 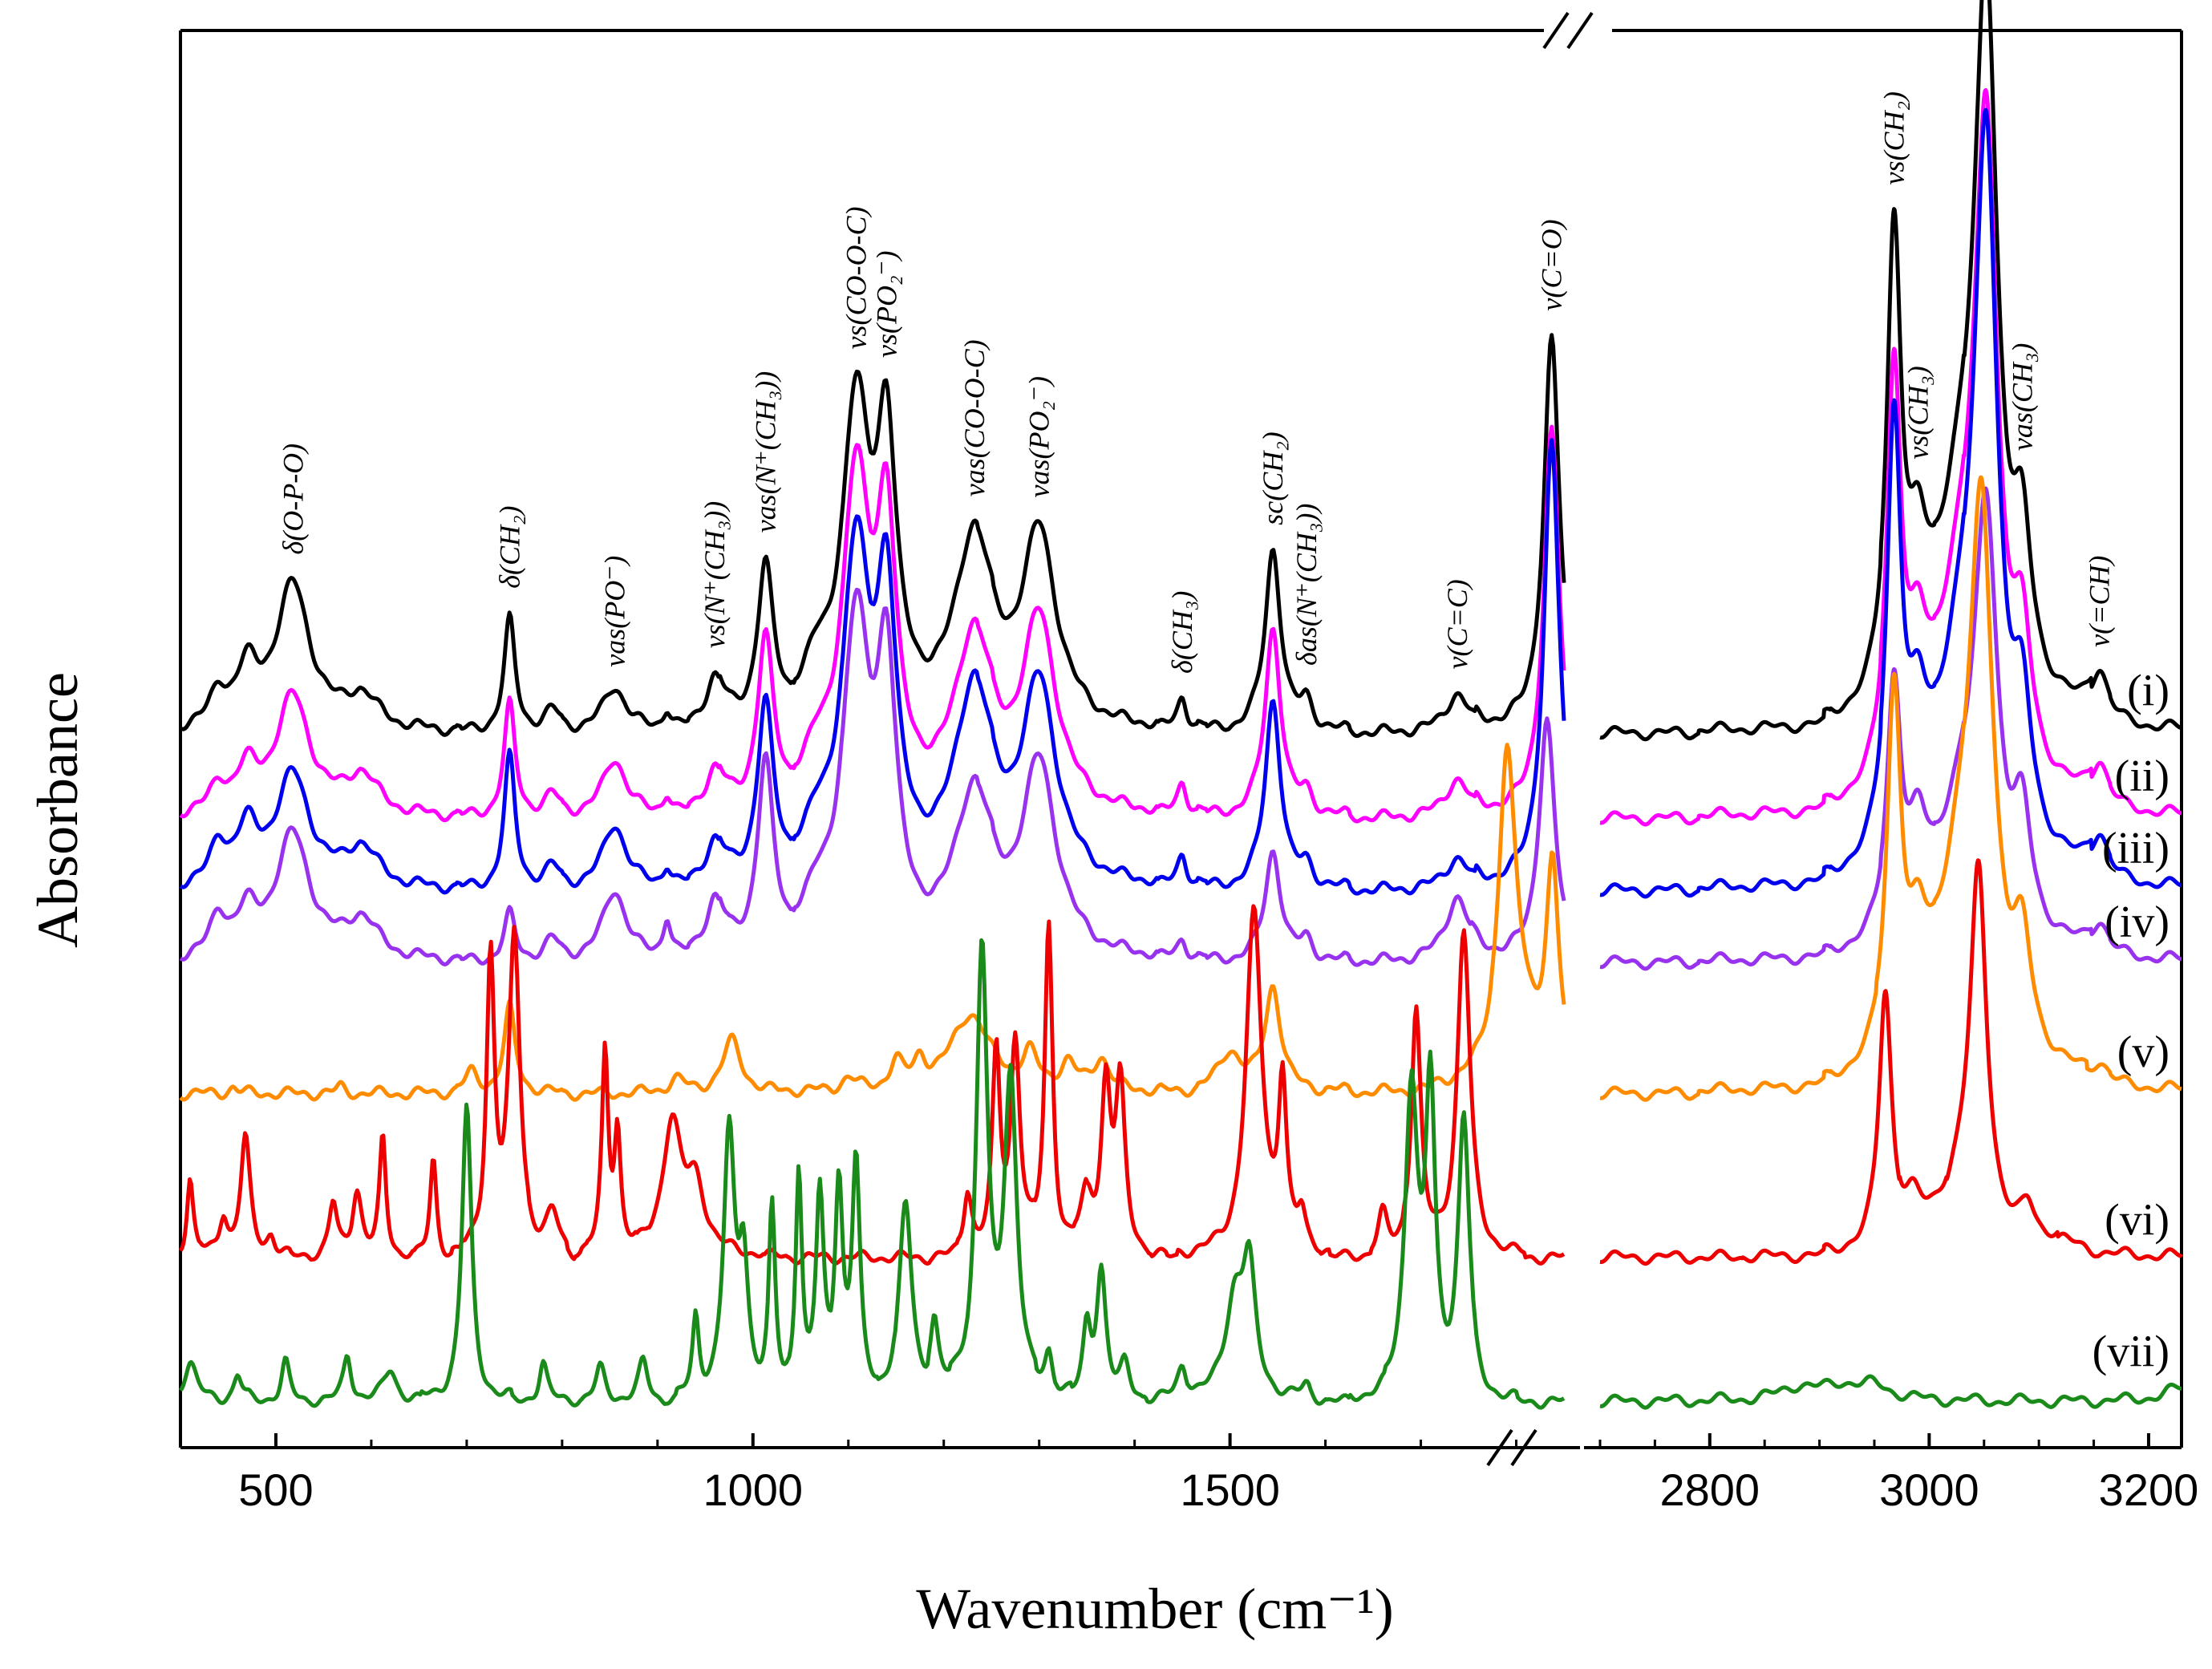 I want to click on x-tick-label: 1500, so click(x=1230, y=1489).